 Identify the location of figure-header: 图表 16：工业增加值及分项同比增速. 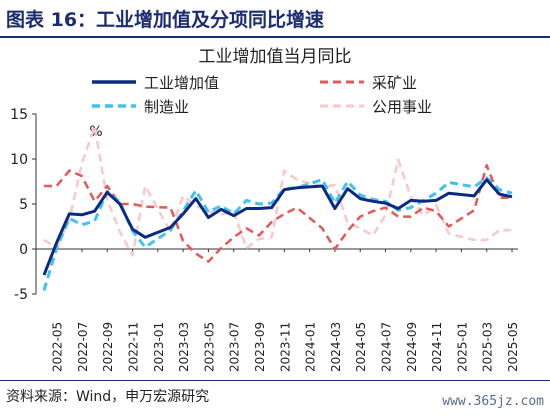
(275, 18).